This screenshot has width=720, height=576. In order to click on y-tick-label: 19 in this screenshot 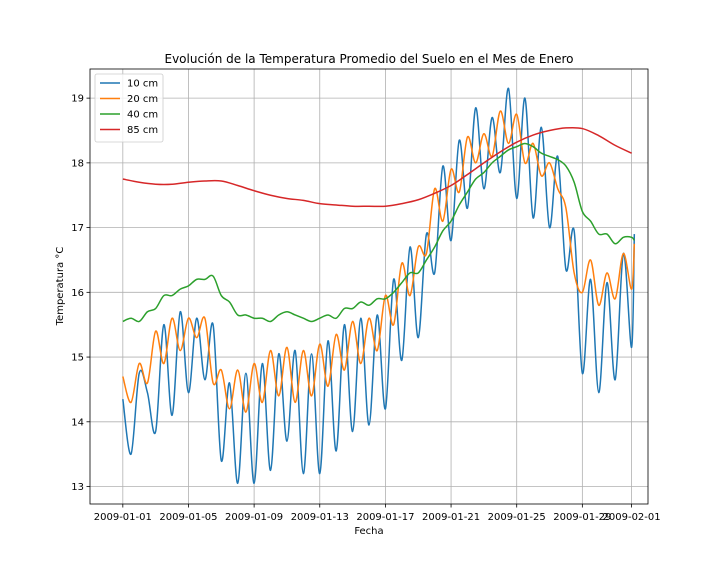, I will do `click(77, 99)`.